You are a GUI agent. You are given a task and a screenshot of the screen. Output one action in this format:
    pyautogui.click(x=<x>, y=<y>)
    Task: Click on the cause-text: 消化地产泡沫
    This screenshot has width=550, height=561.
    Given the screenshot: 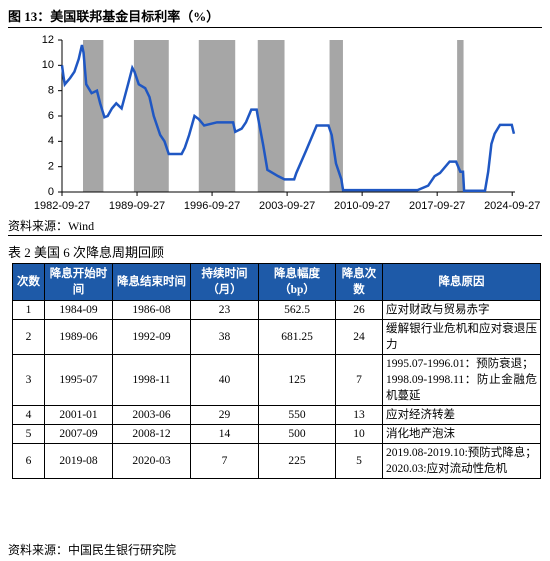 What is the action you would take?
    pyautogui.click(x=420, y=434)
    